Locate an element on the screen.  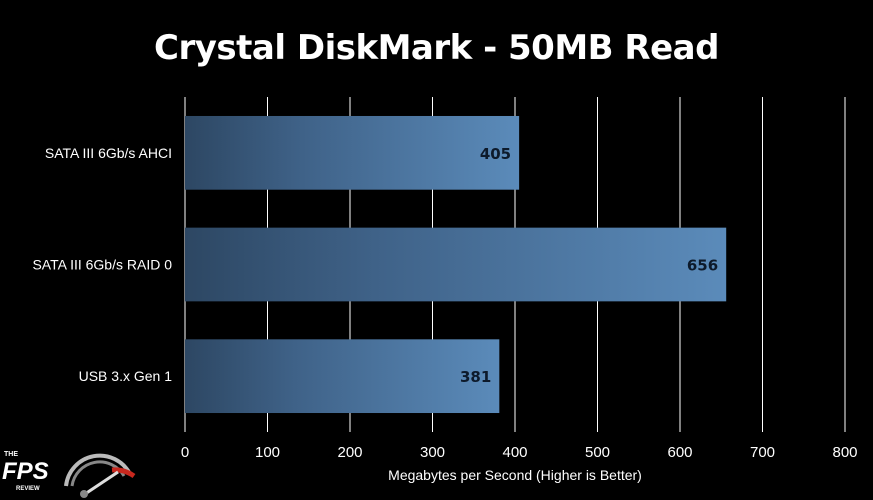
svg-text: THE is located at coordinates (11, 454).